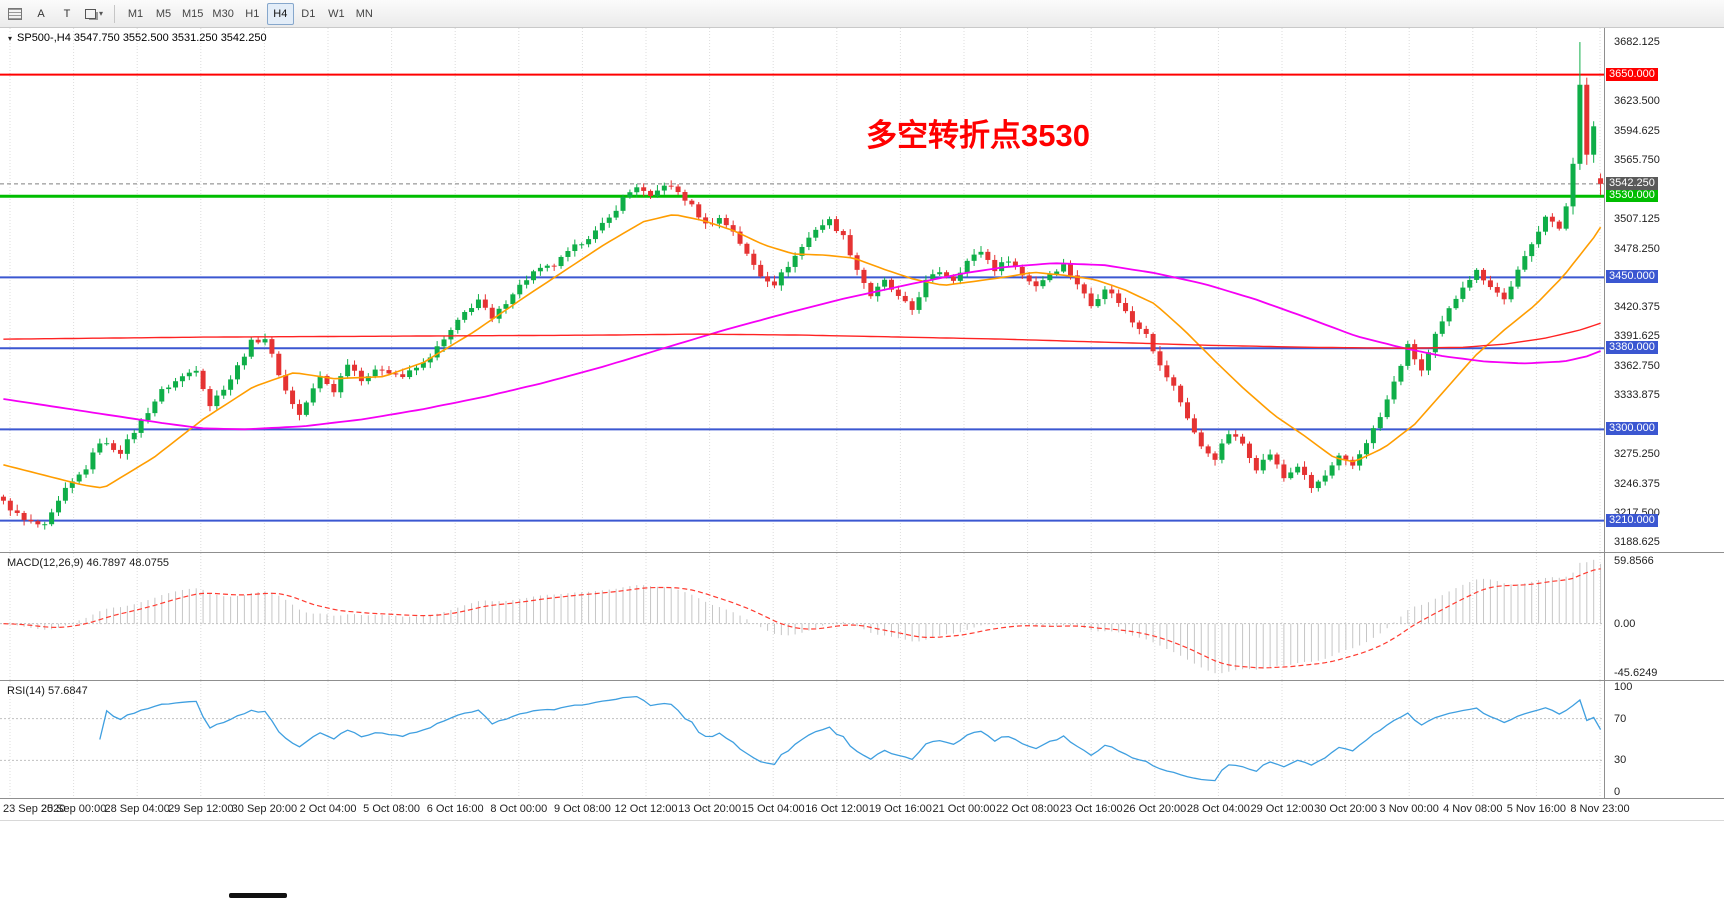 The image size is (1724, 900). I want to click on annotation-tool-button: A, so click(41, 14).